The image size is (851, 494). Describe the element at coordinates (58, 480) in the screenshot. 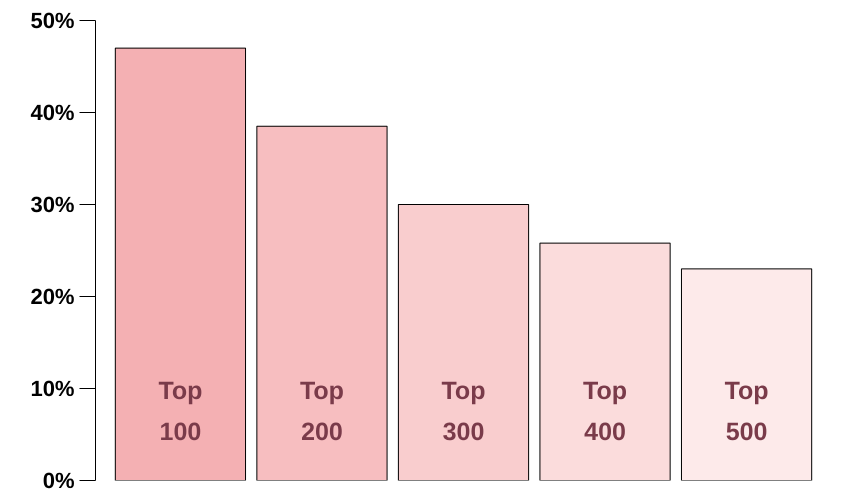

I see `y-tick-label: 0%` at that location.